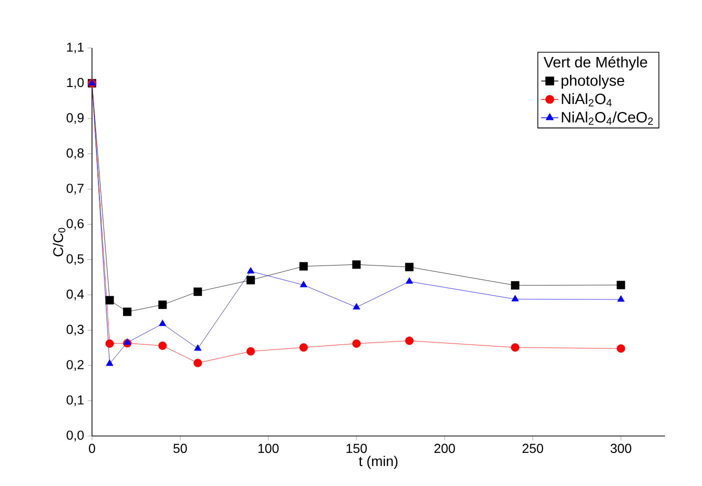 Image resolution: width=702 pixels, height=486 pixels. What do you see at coordinates (378, 462) in the screenshot?
I see `x-axis-title: t (min)` at bounding box center [378, 462].